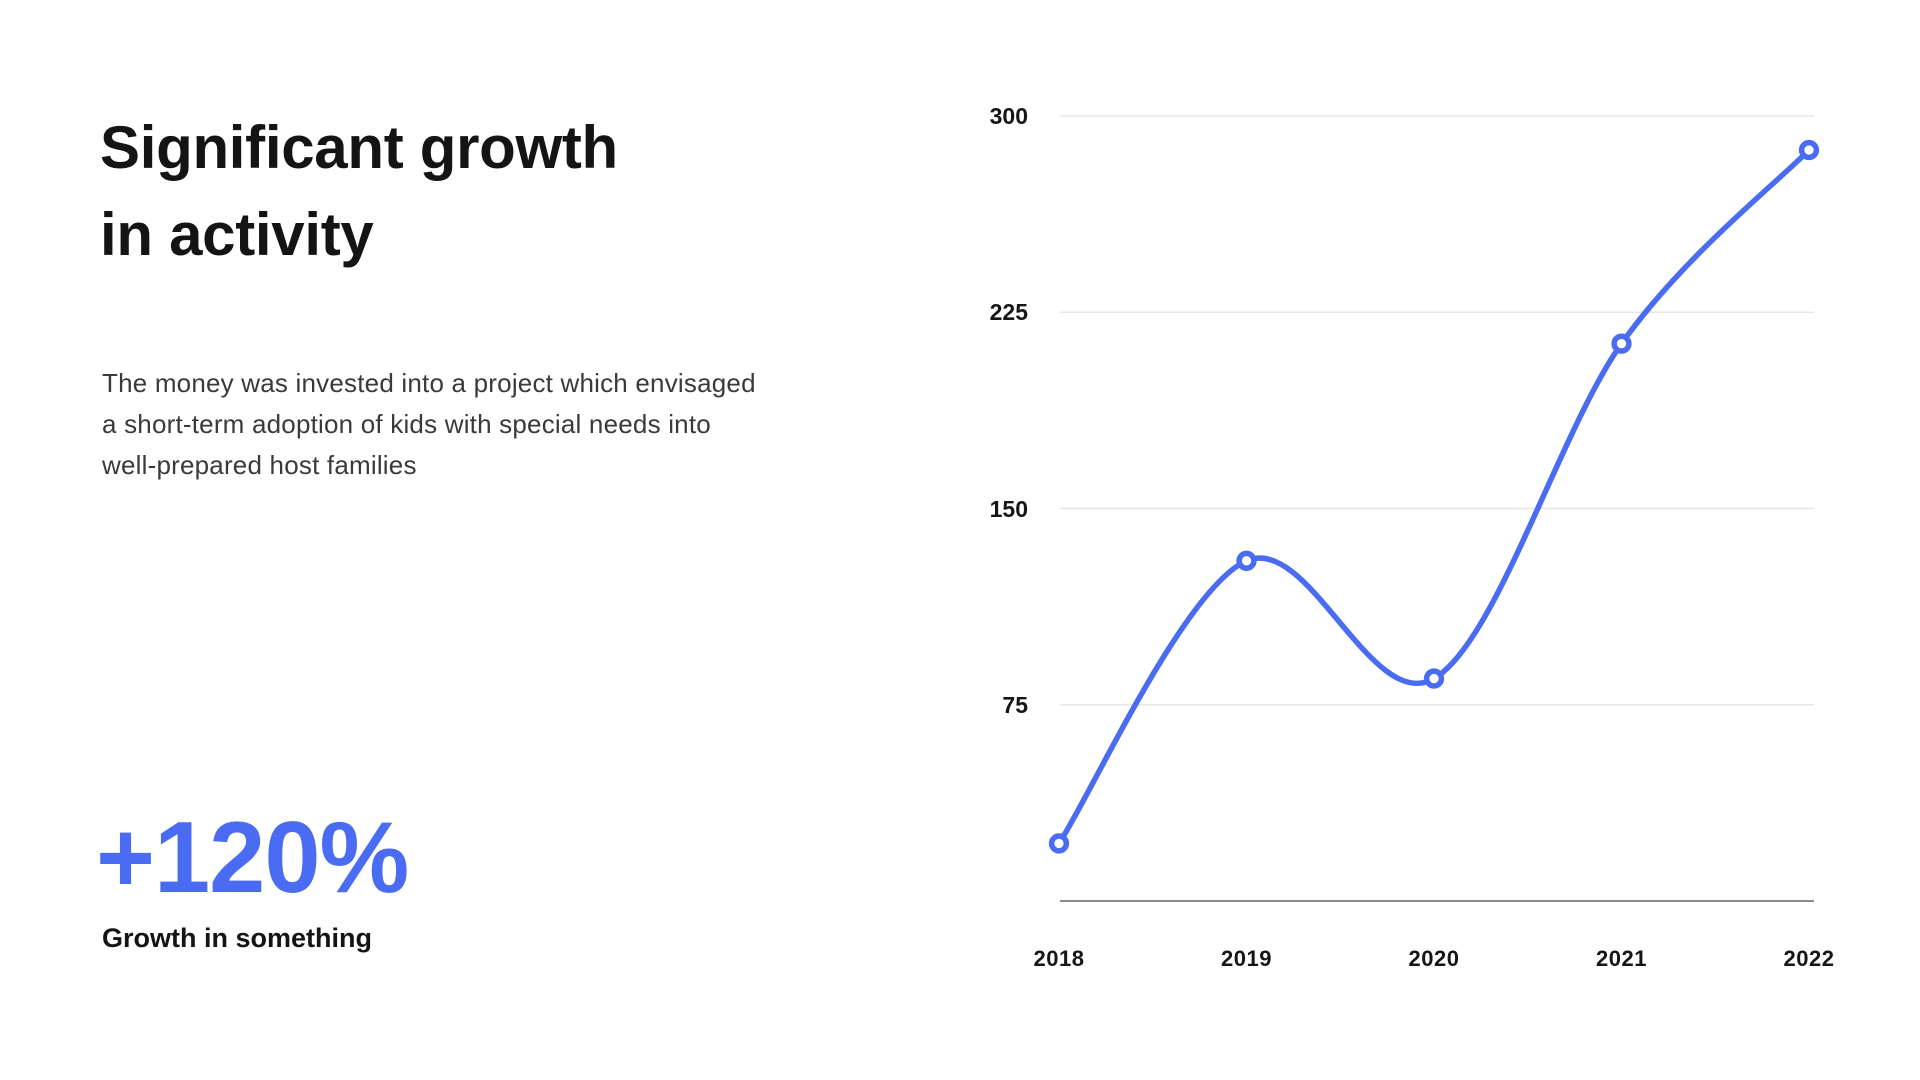 The width and height of the screenshot is (1920, 1080). What do you see at coordinates (1008, 508) in the screenshot?
I see `y-axis-label: 150` at bounding box center [1008, 508].